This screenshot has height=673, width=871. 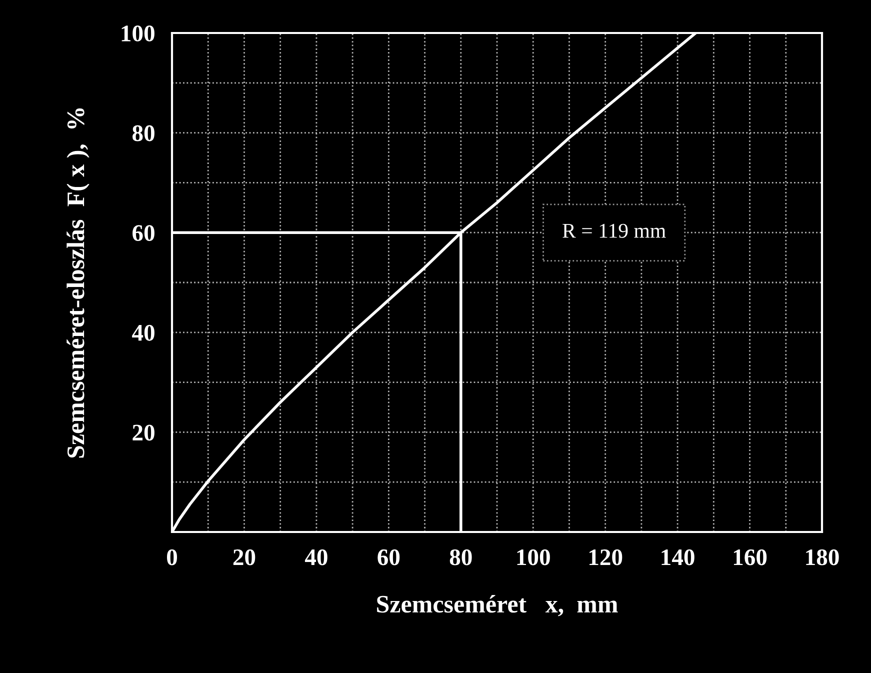 I want to click on x-tick-label: 160, so click(x=750, y=557).